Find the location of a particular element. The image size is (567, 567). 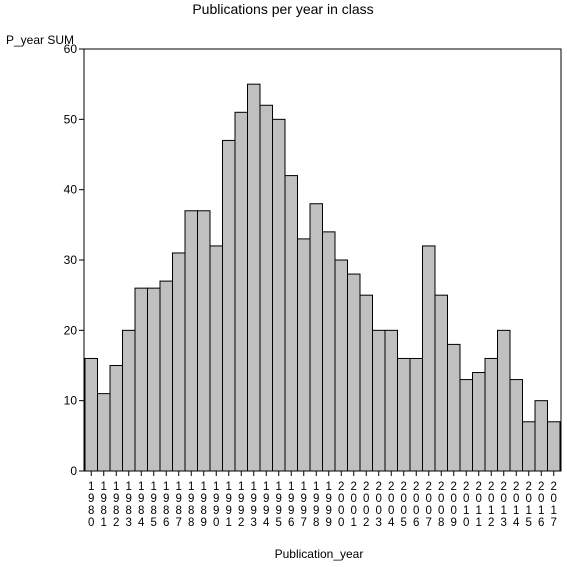

bar-2001 is located at coordinates (354, 372).